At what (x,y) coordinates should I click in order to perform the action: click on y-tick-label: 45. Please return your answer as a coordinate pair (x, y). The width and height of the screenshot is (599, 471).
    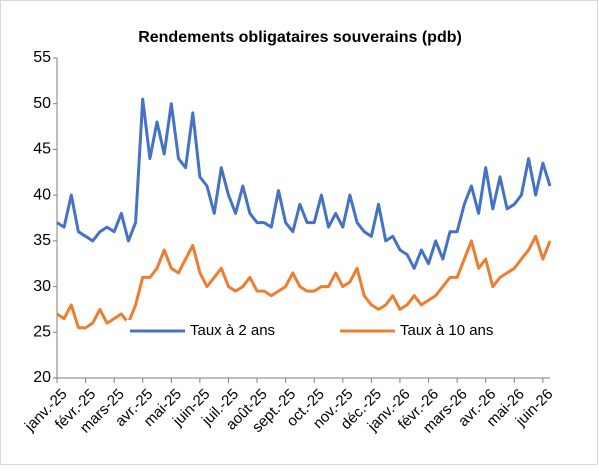
    Looking at the image, I should click on (42, 149).